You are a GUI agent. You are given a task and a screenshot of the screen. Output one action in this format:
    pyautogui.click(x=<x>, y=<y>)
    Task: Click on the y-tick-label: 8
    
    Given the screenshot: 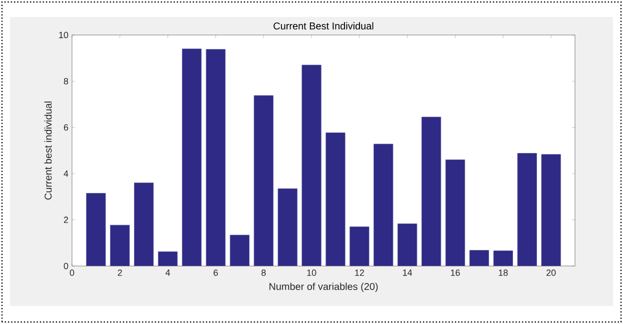 What is the action you would take?
    pyautogui.click(x=66, y=81)
    